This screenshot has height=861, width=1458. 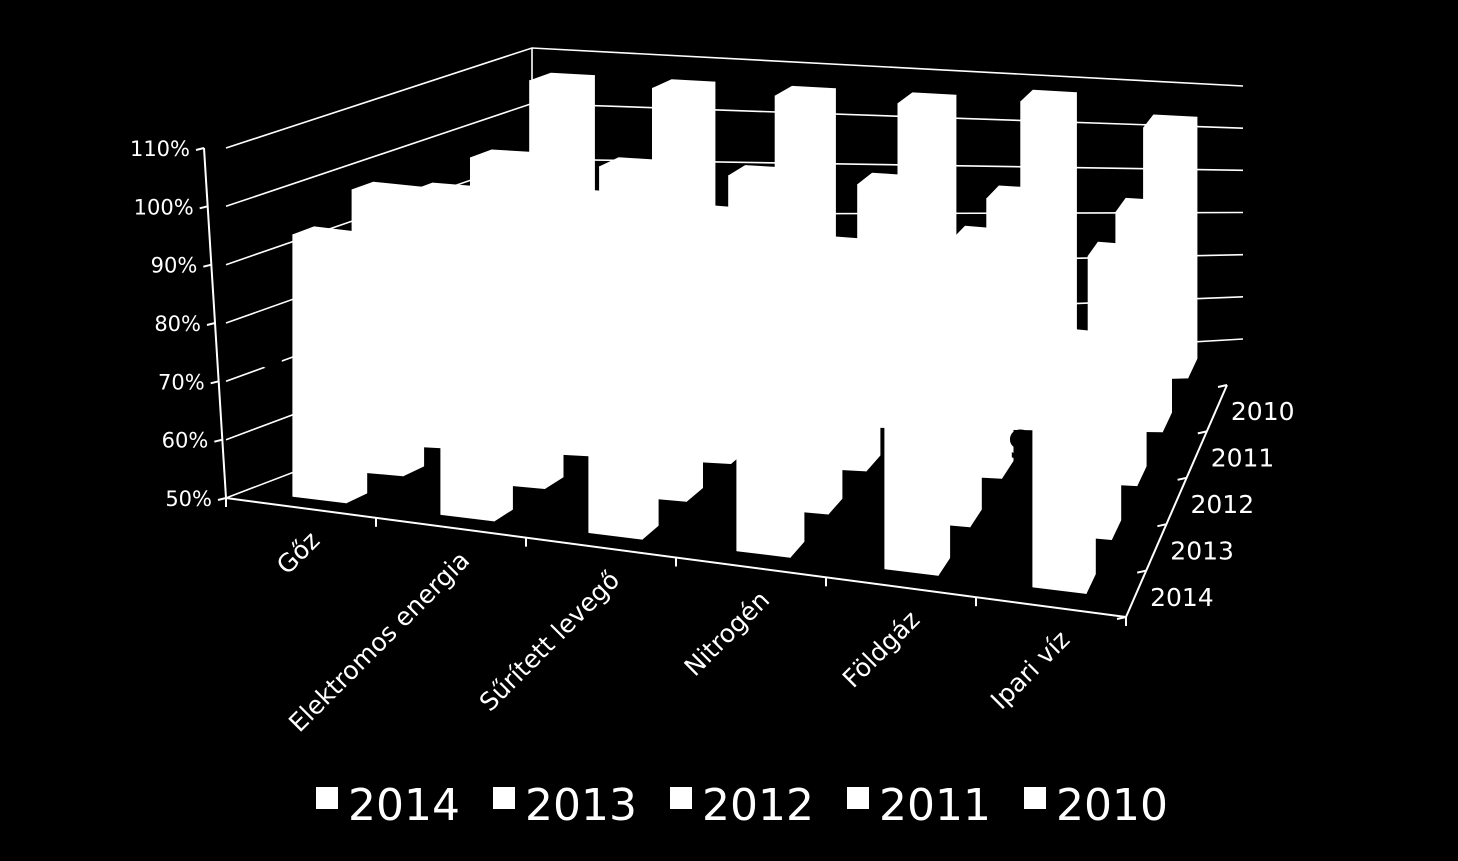 I want to click on chart-legend: 2014 2013 2012 2011 2010, so click(x=742, y=805).